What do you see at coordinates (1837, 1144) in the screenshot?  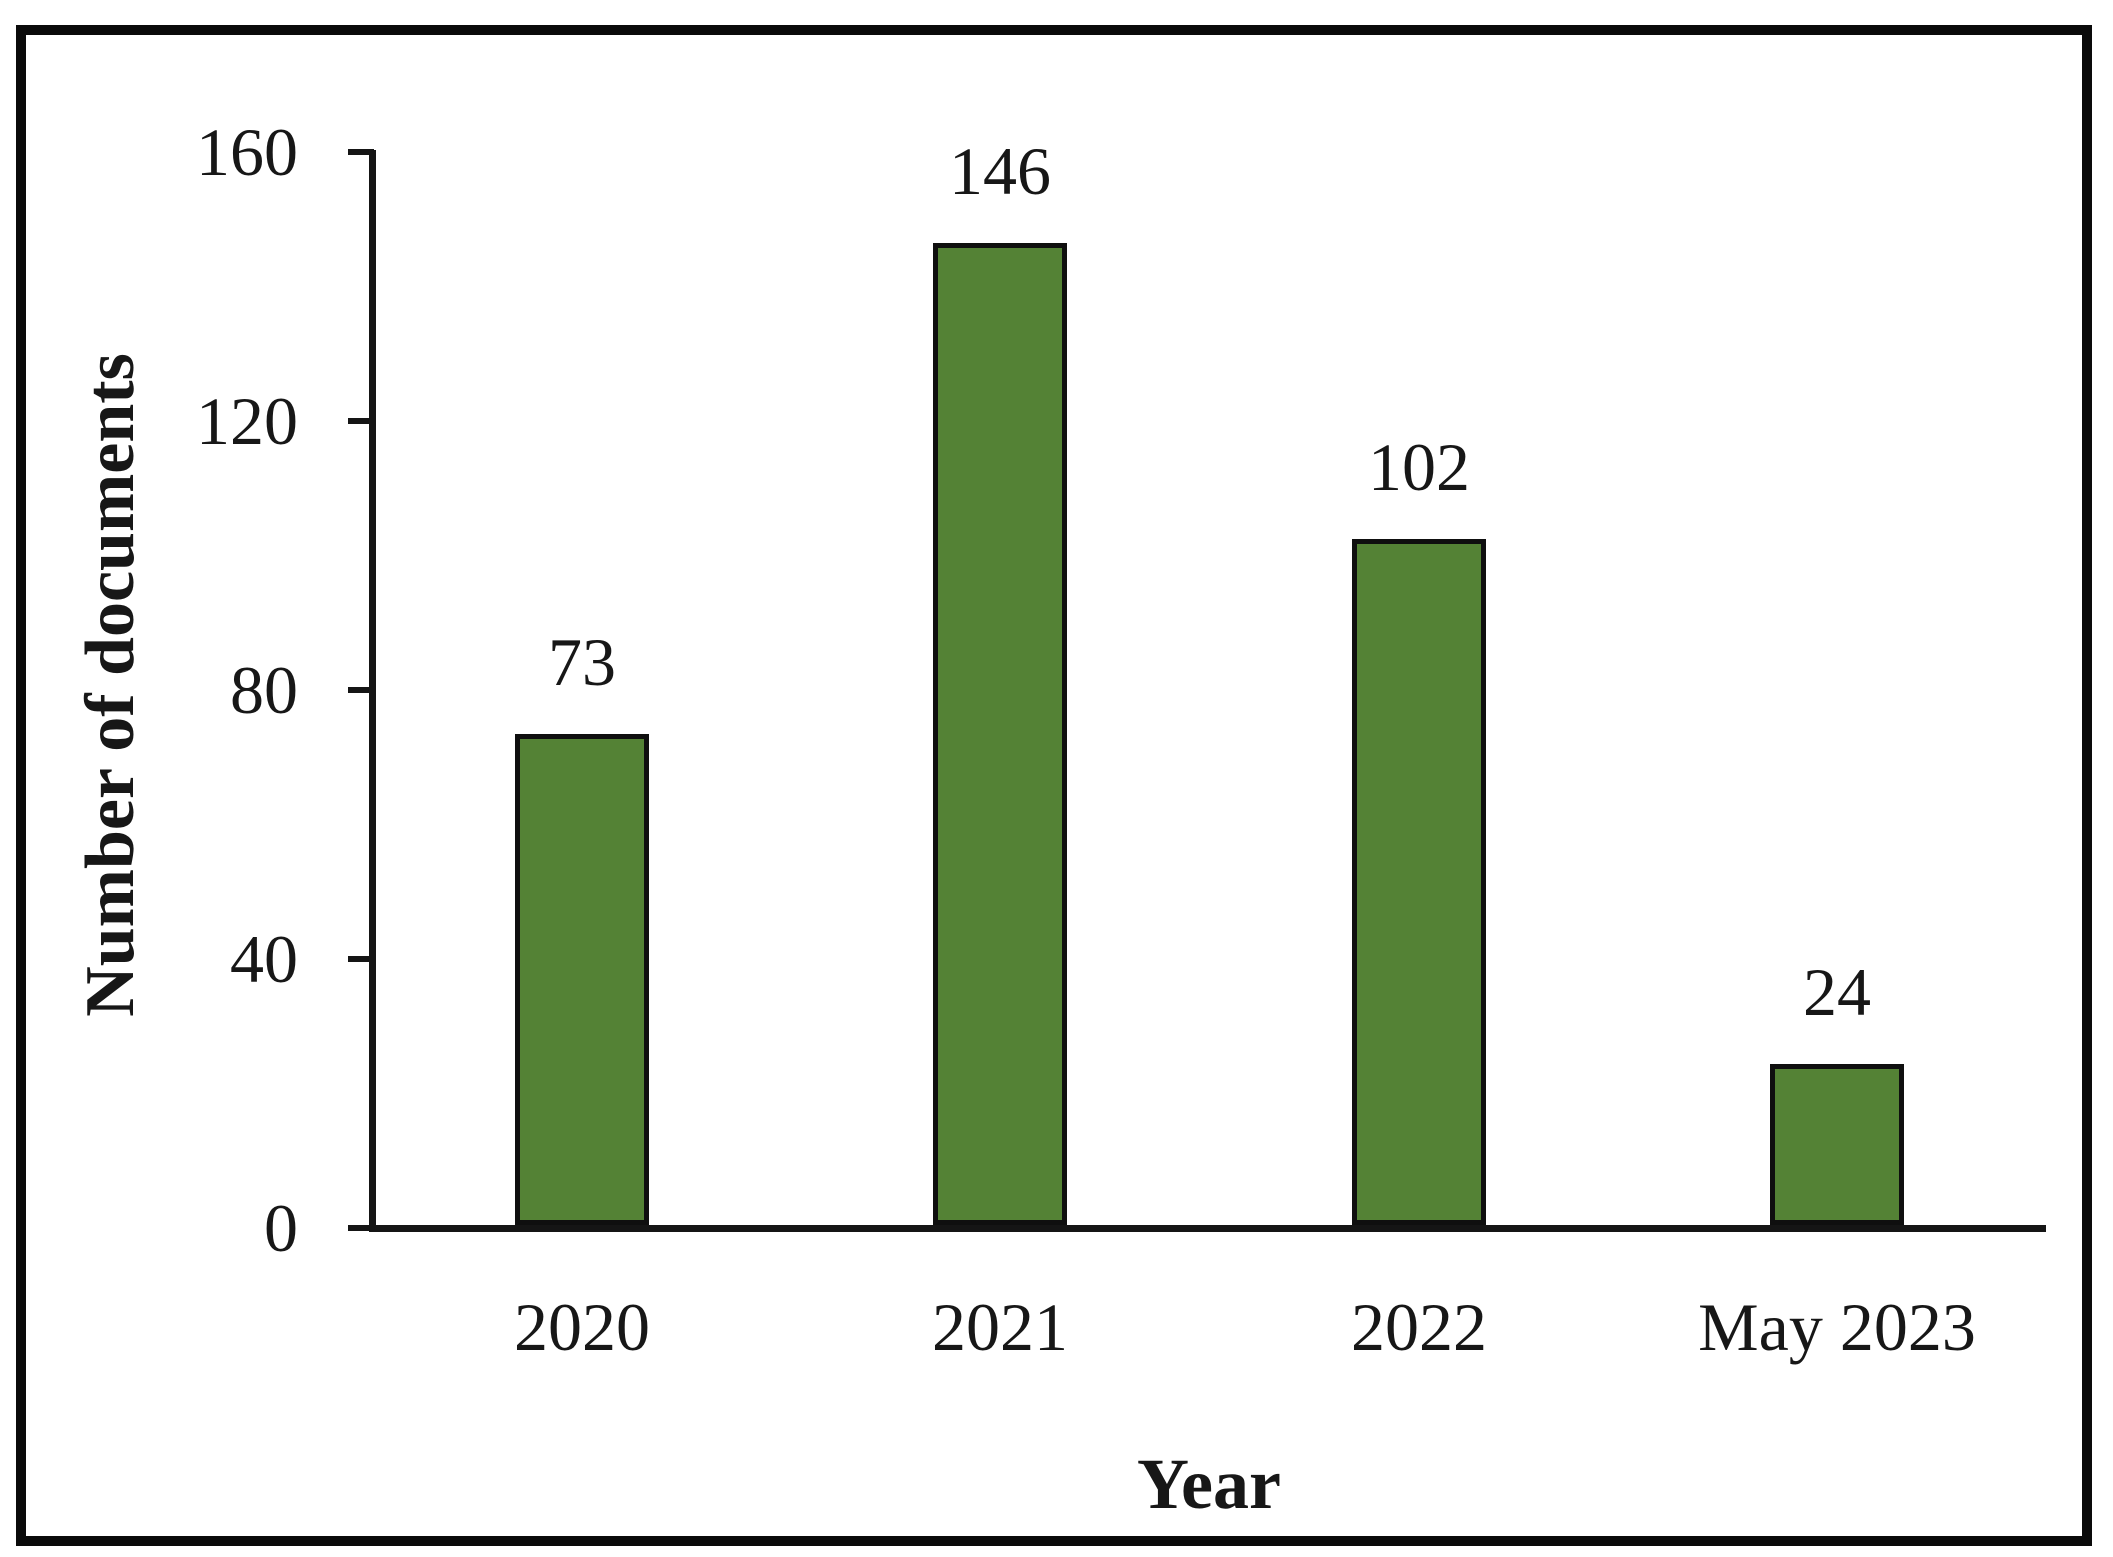 I see `bar-May 2023` at bounding box center [1837, 1144].